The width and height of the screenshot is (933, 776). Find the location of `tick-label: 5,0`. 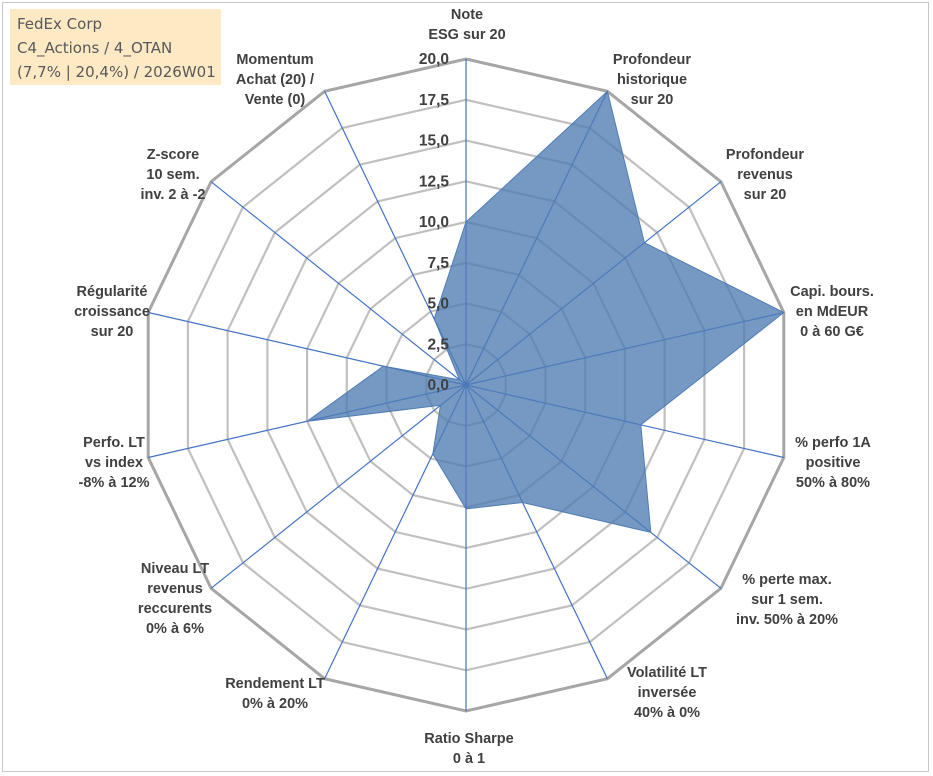

tick-label: 5,0 is located at coordinates (438, 304).